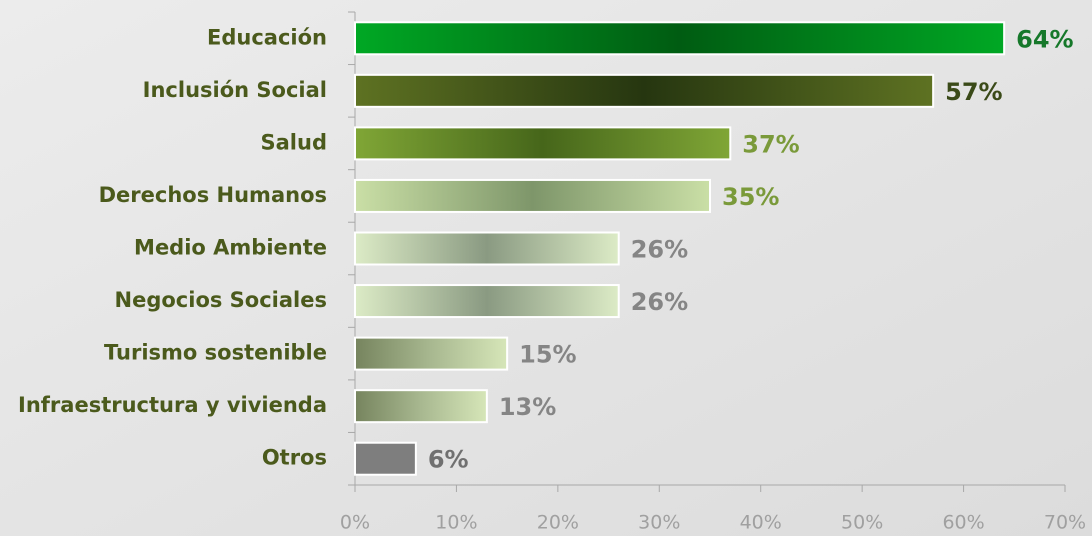 The height and width of the screenshot is (536, 1092). Describe the element at coordinates (355, 523) in the screenshot. I see `x-tick-label: 0%` at that location.